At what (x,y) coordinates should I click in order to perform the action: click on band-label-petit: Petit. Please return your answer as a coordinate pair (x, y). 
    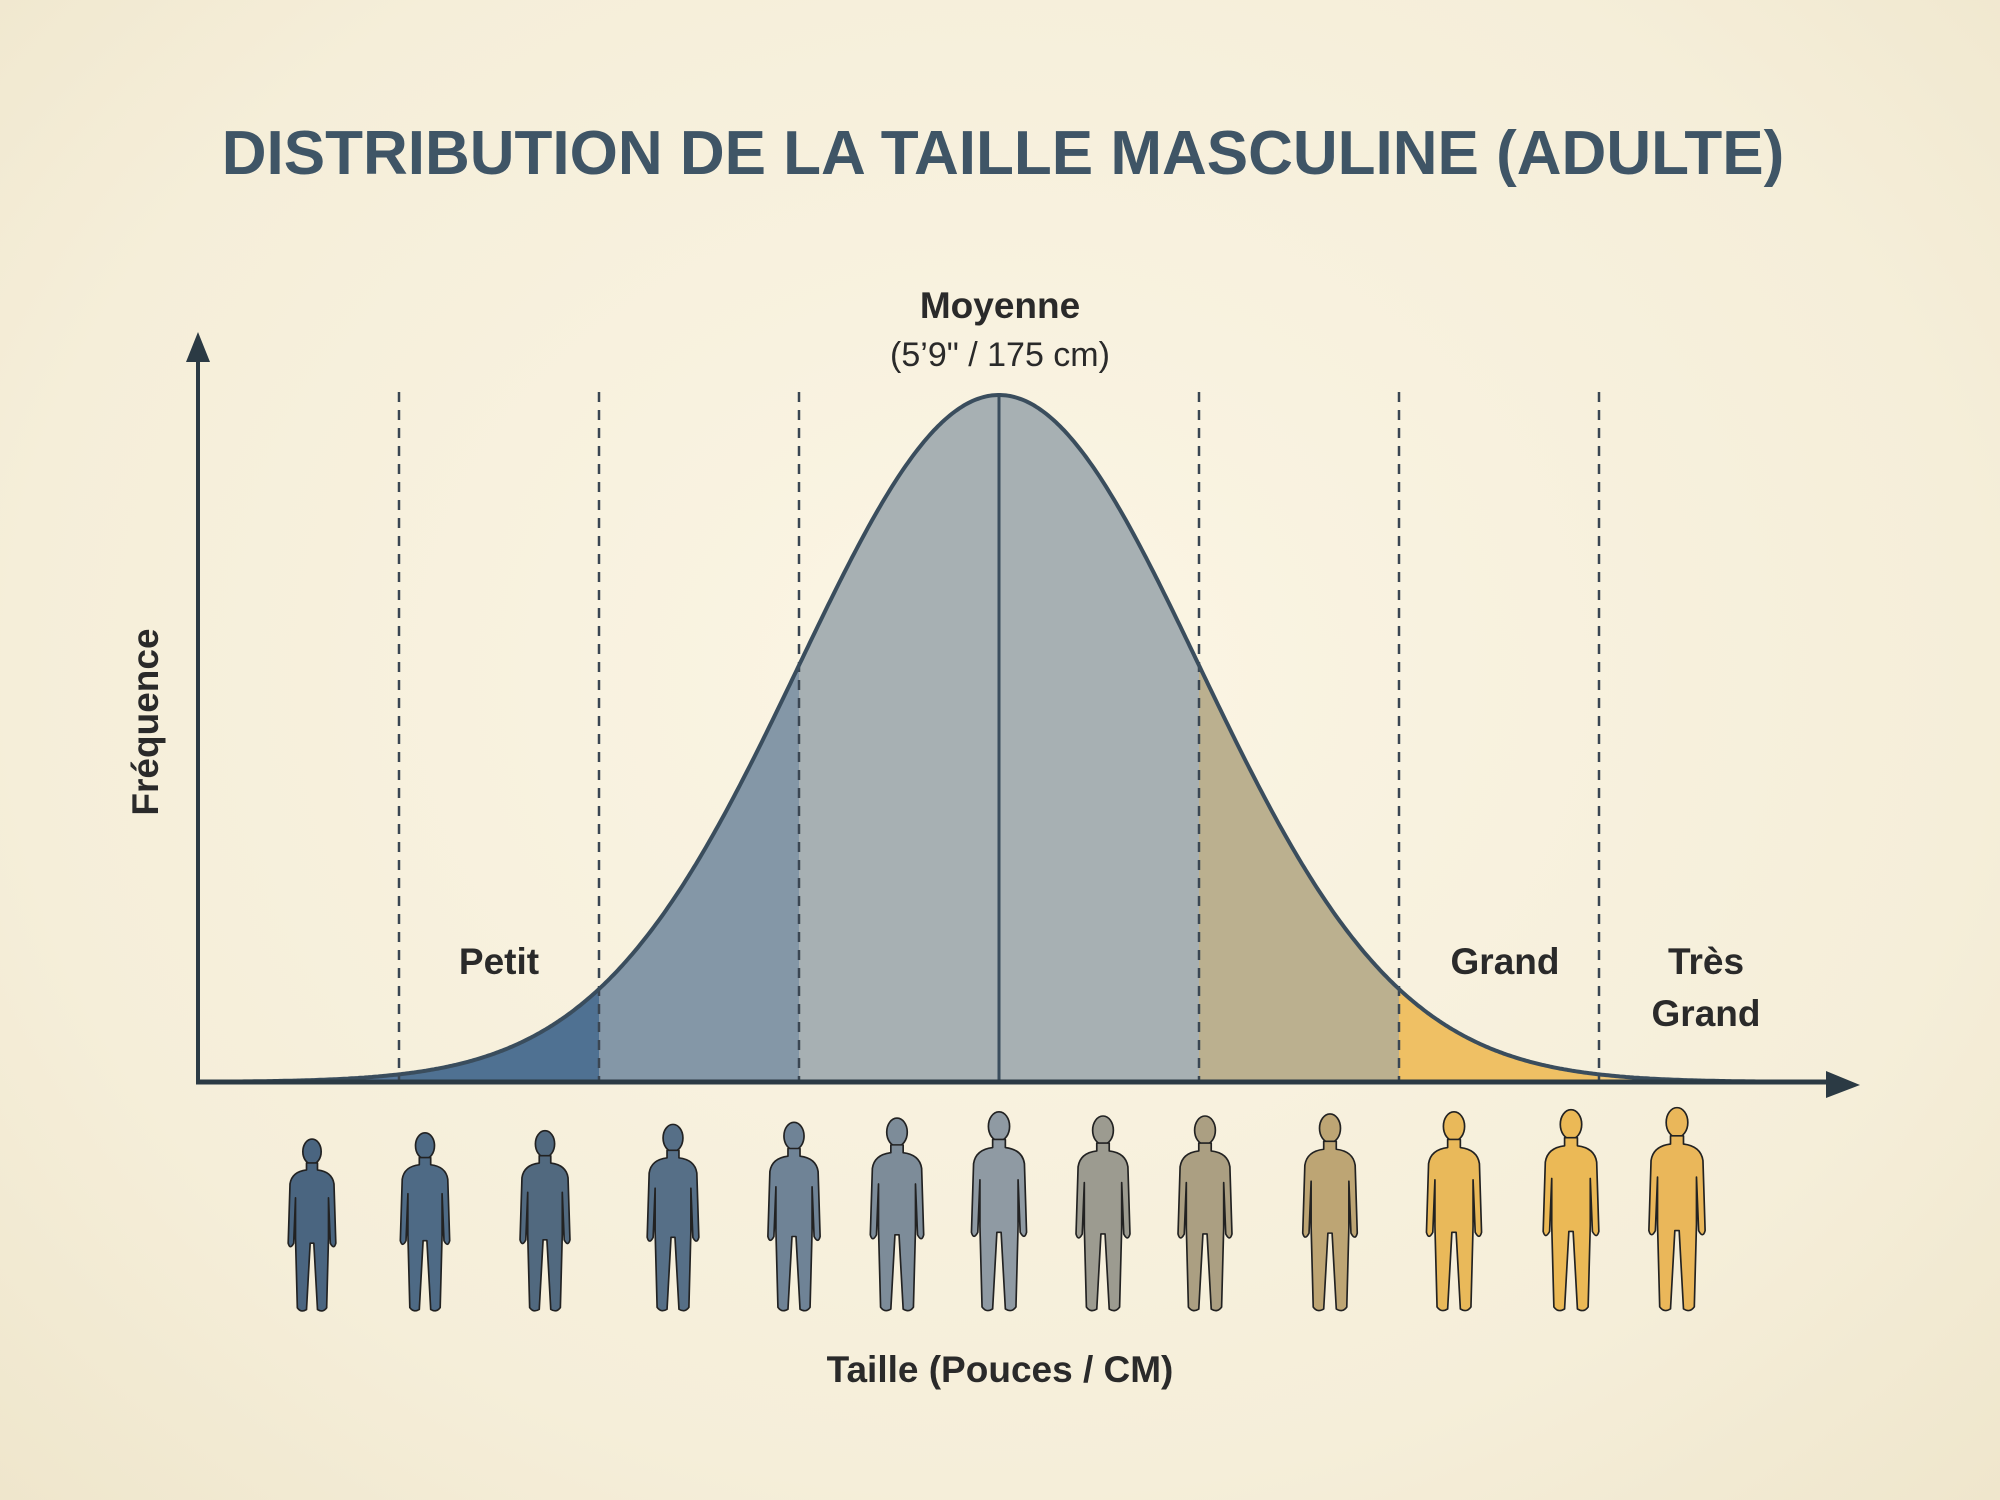
    Looking at the image, I should click on (499, 961).